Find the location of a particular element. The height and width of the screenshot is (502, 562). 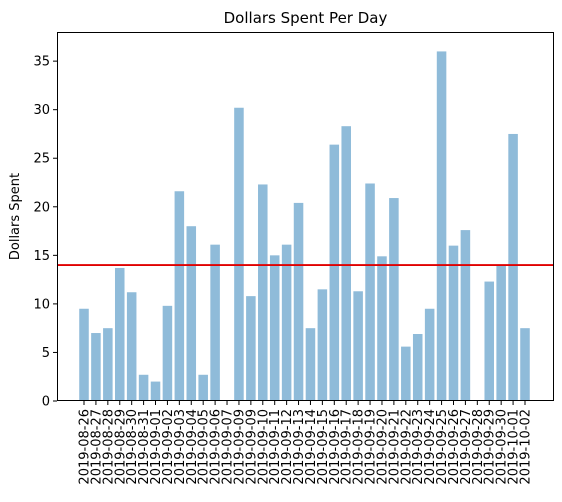

x-tick-label: 2019-09-21 is located at coordinates (394, 447).